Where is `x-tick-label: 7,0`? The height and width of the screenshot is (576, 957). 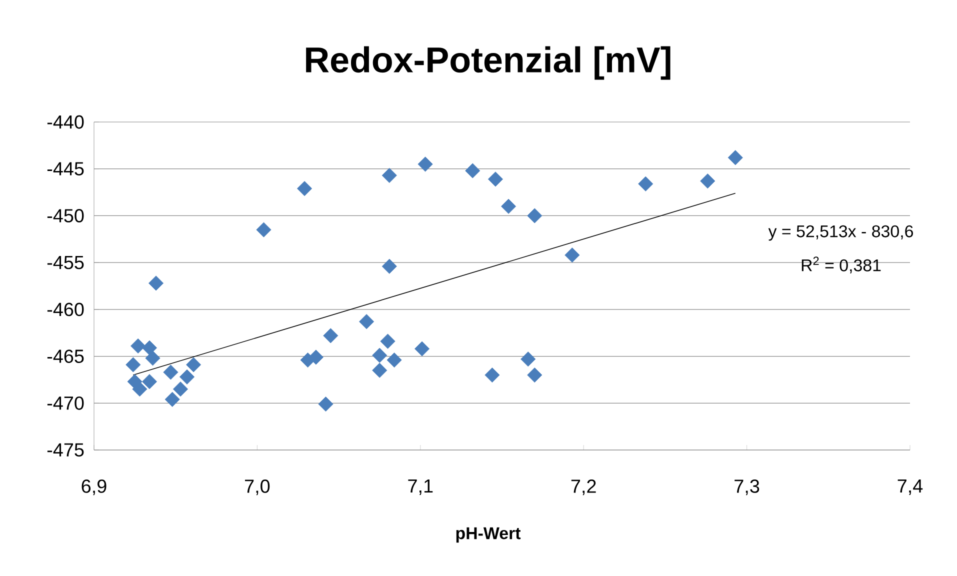
x-tick-label: 7,0 is located at coordinates (257, 488).